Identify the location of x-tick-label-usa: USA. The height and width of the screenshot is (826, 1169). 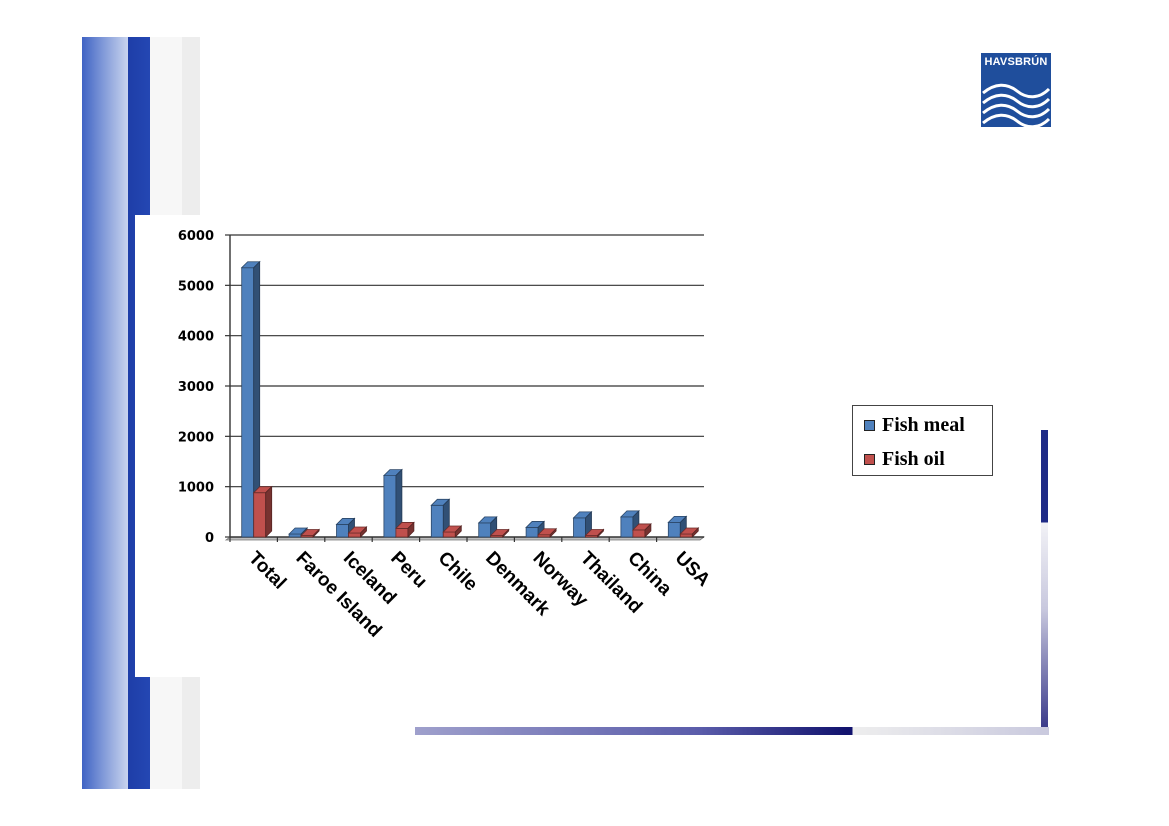
(692, 569).